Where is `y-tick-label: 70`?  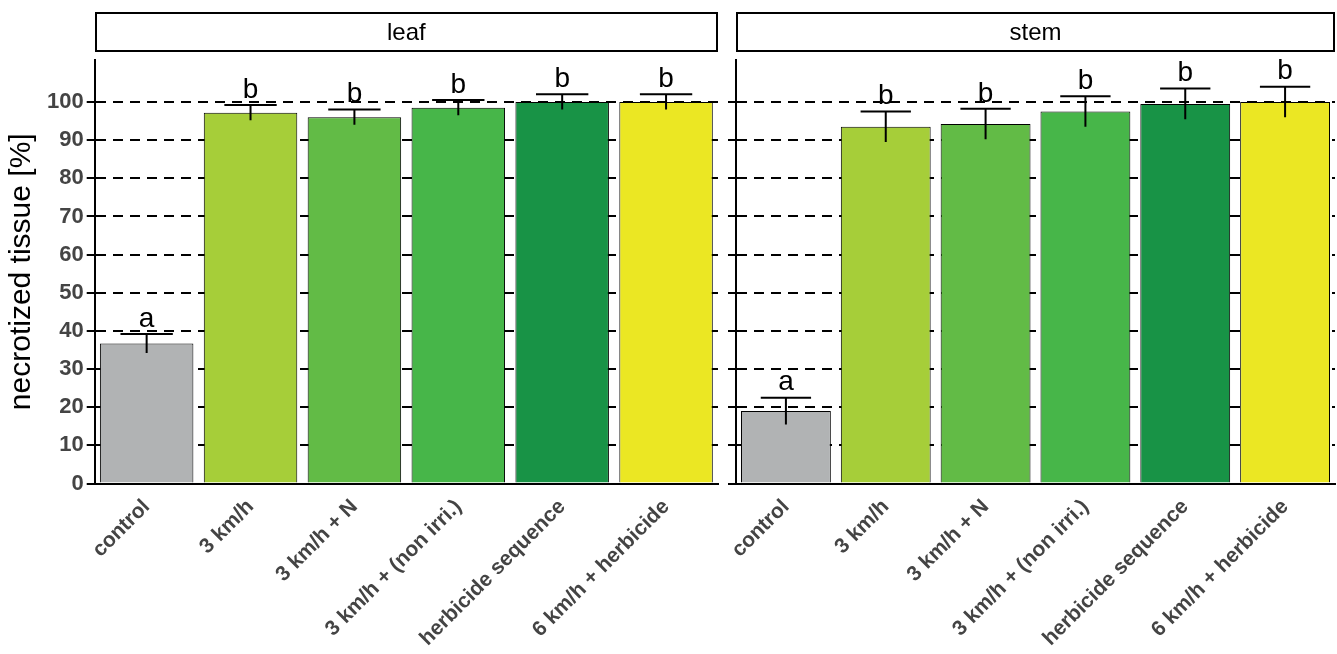 y-tick-label: 70 is located at coordinates (71, 215).